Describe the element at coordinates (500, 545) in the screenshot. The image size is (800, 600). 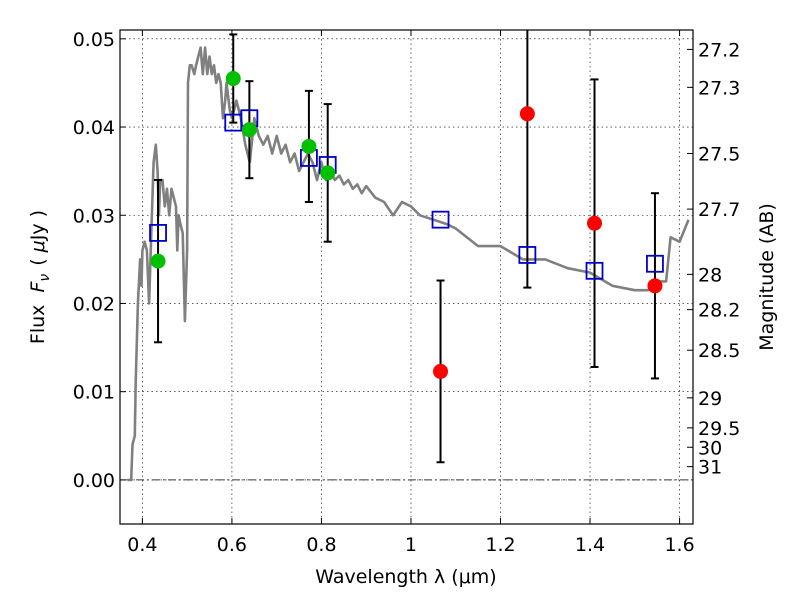
I see `x-tick-label: 1.2` at that location.